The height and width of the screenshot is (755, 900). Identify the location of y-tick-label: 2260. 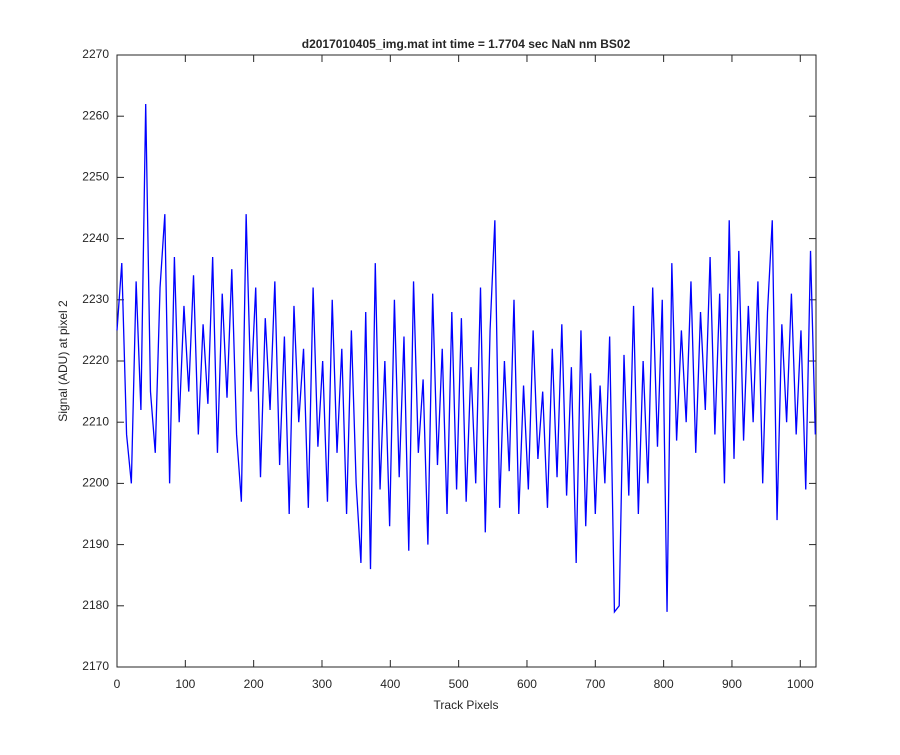
(95, 115).